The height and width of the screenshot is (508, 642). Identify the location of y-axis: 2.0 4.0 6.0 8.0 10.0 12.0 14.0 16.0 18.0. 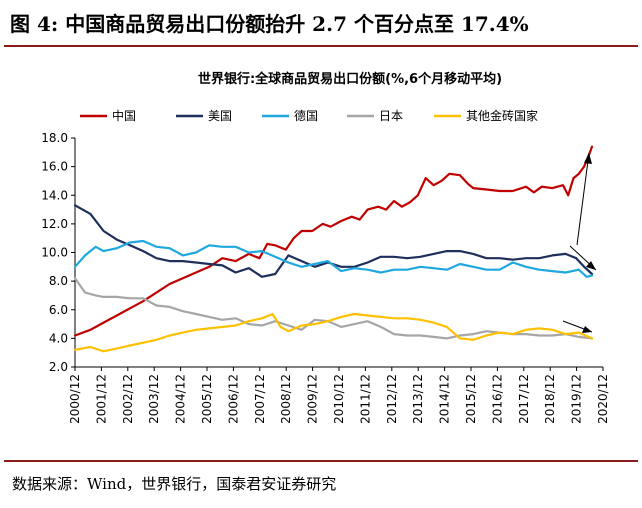
(58, 252).